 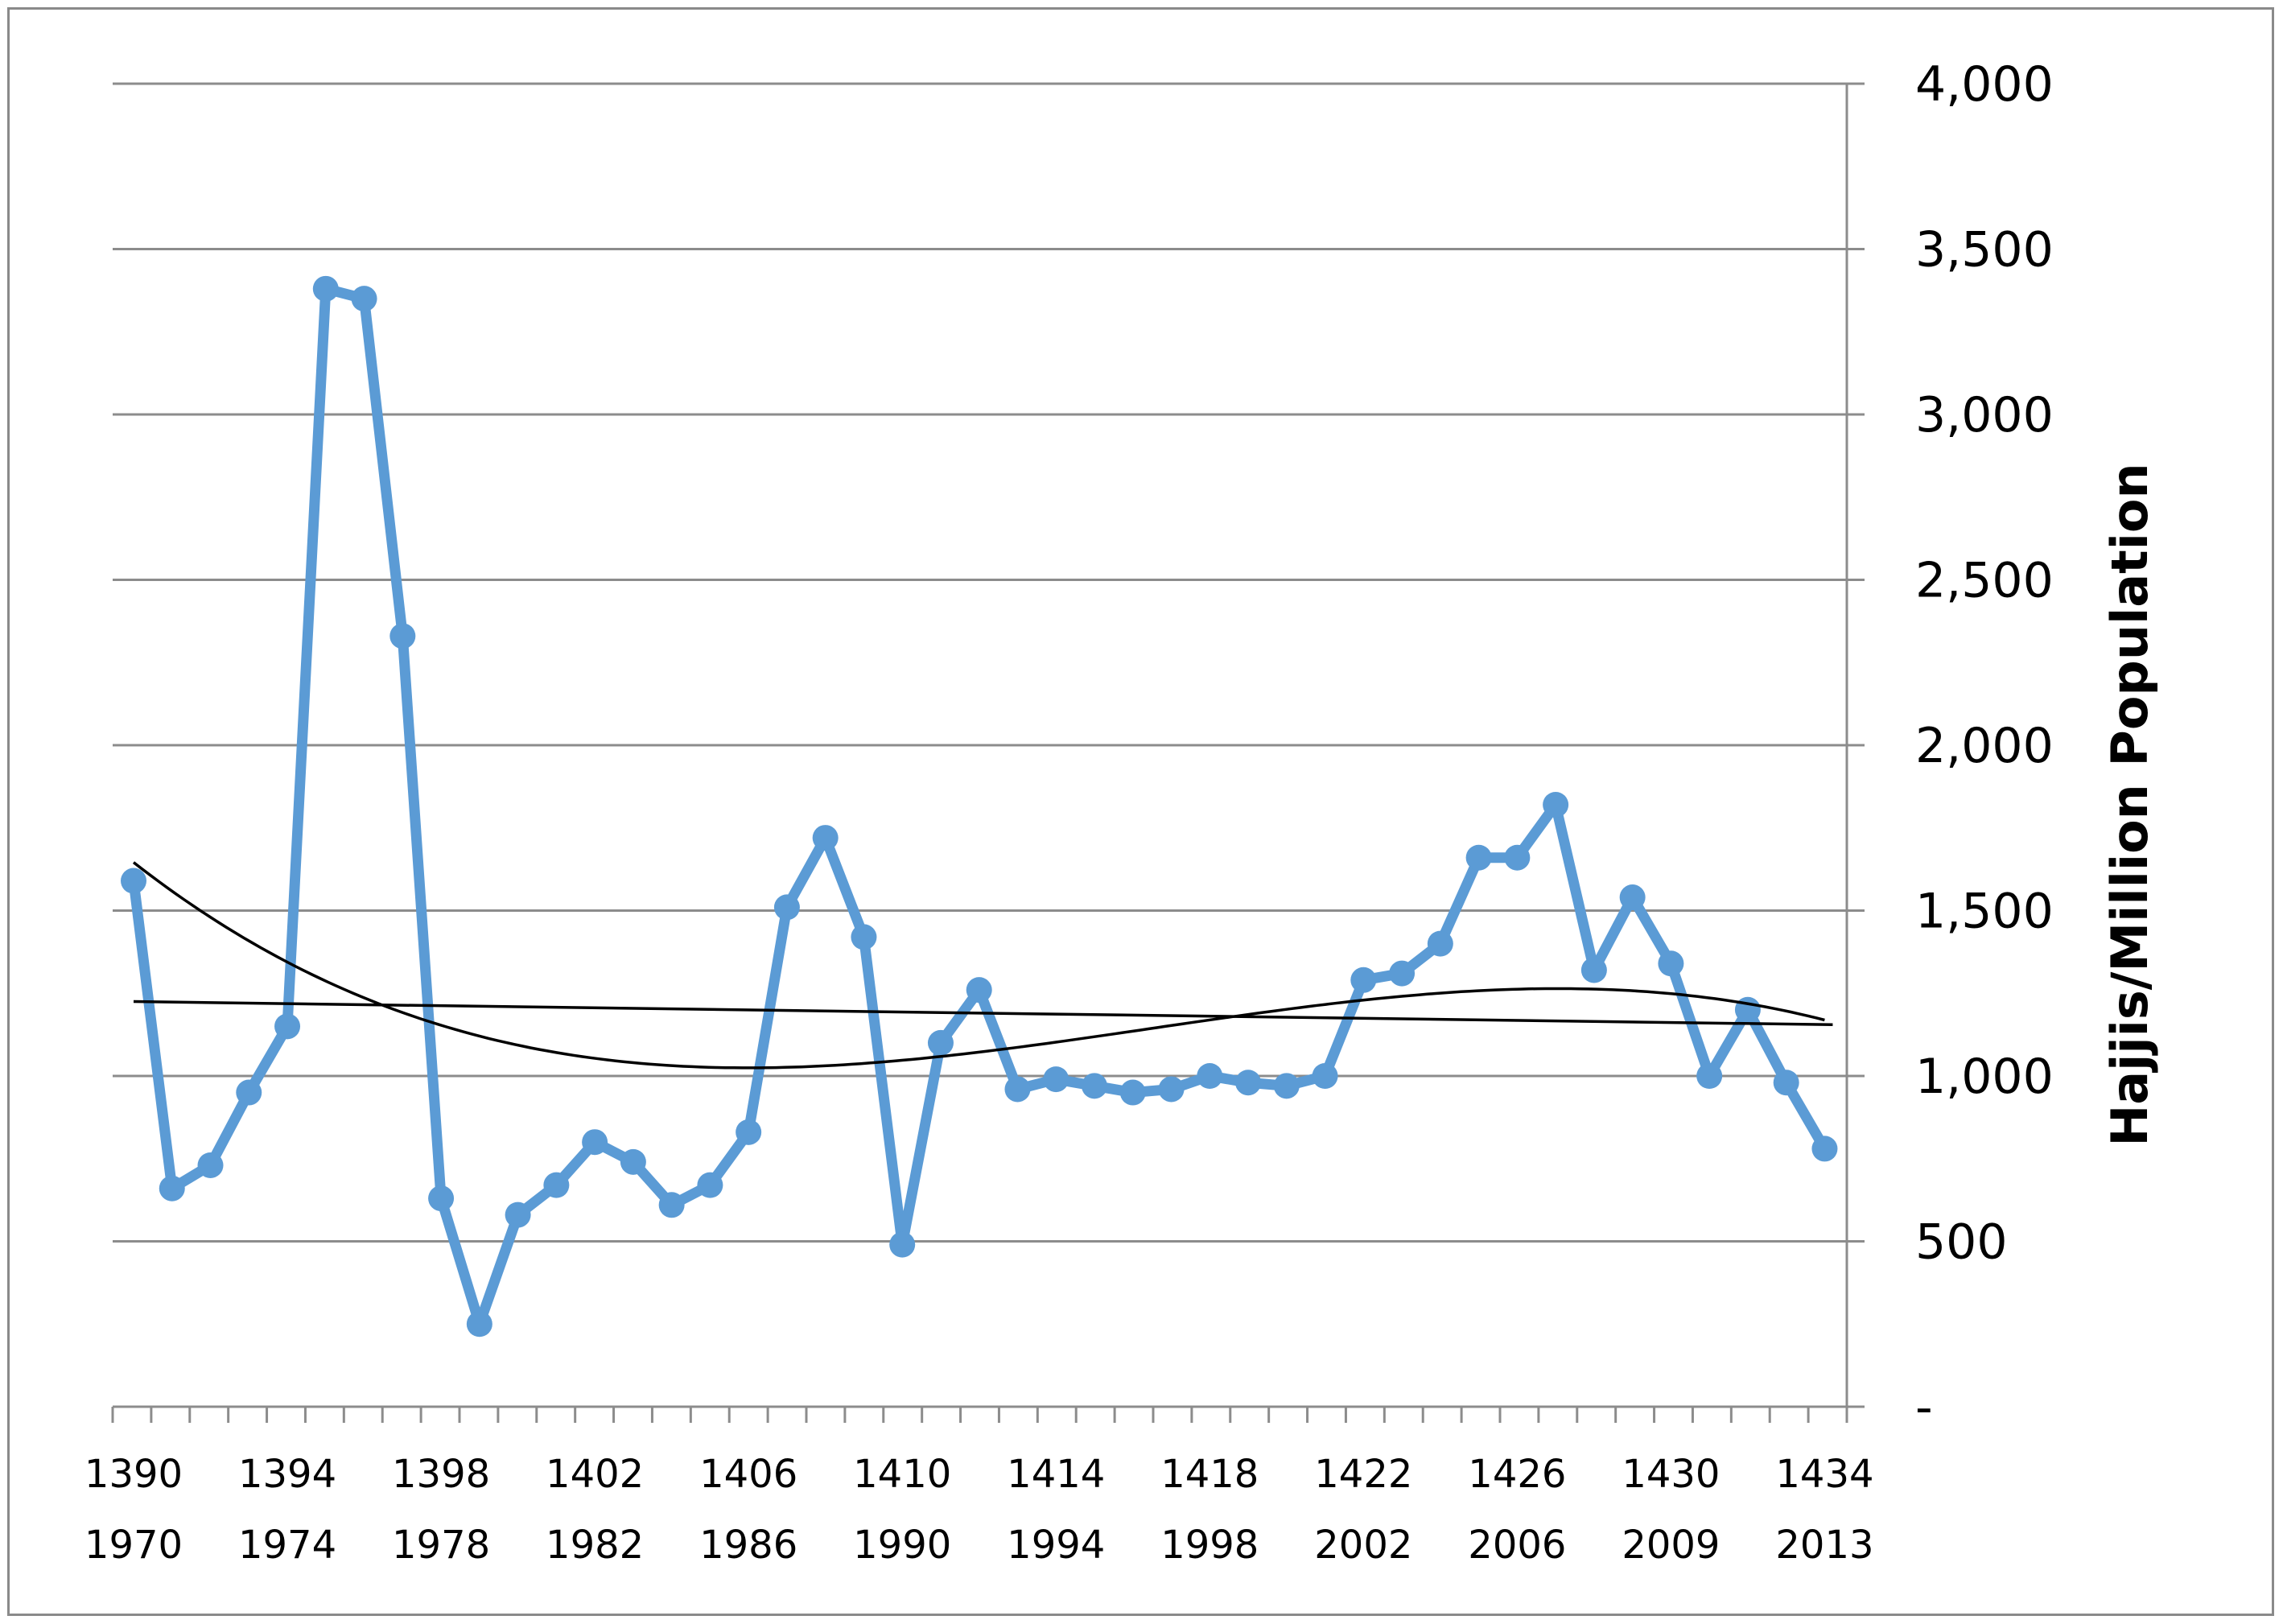 I want to click on x-tick-label-hijri: 1434, so click(x=1824, y=1475).